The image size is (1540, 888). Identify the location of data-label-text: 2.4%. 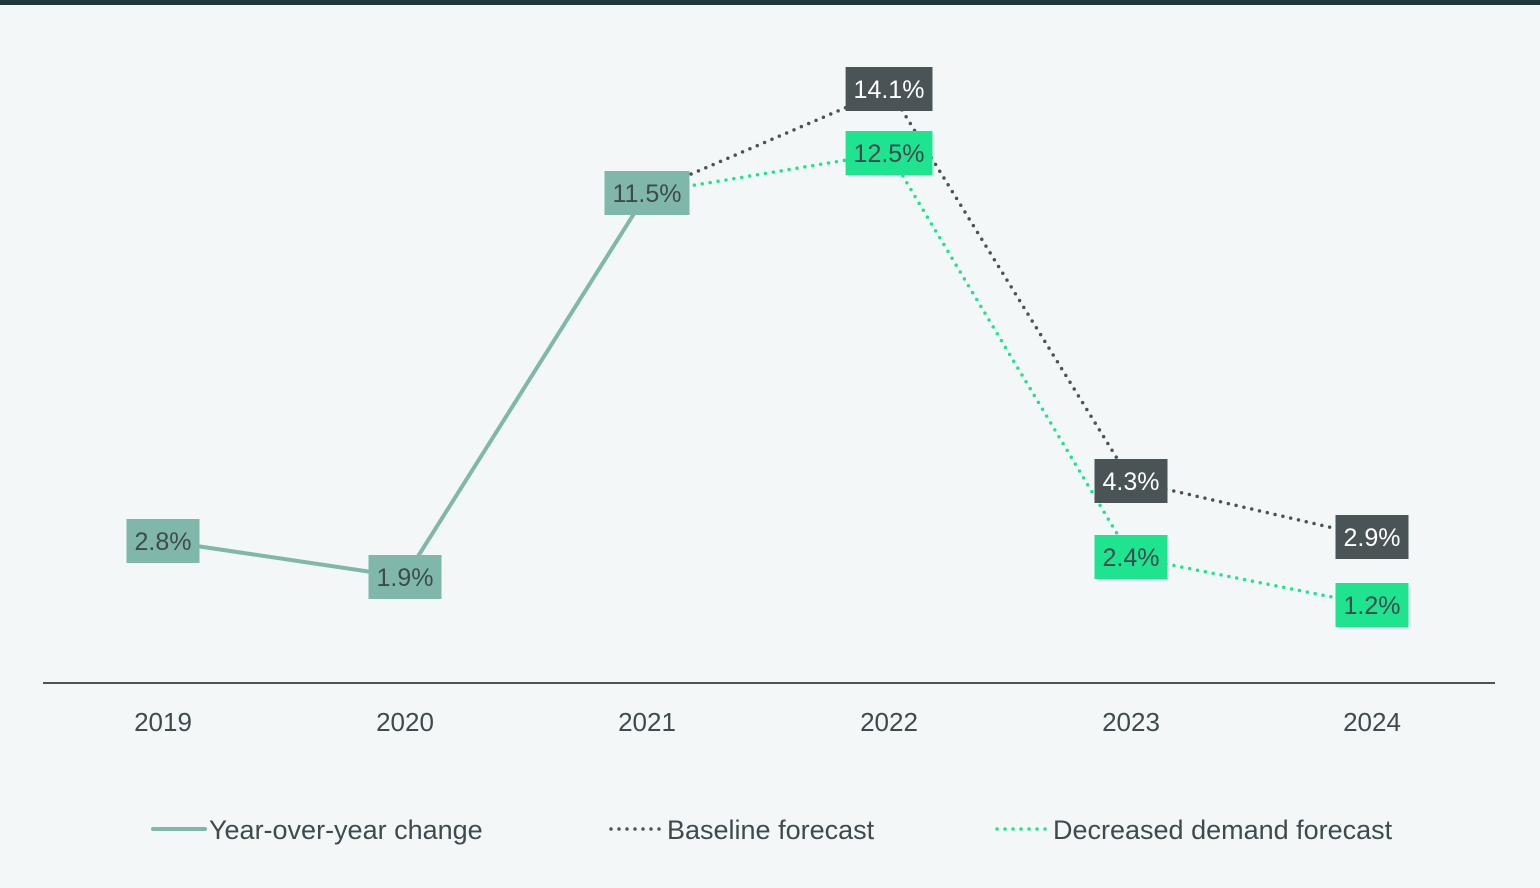
(1131, 558).